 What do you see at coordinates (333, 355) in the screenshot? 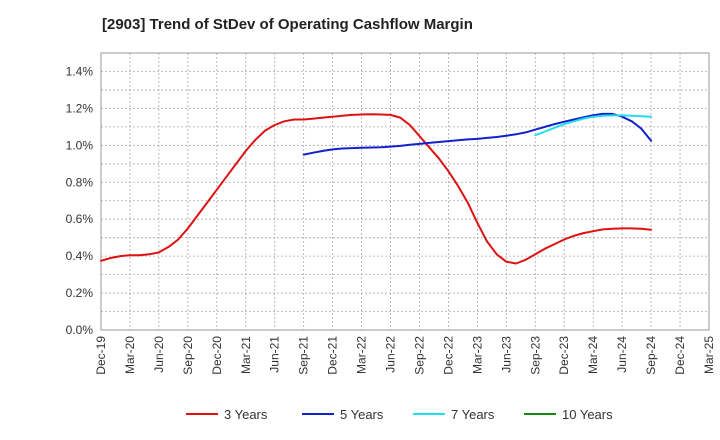
I see `x-tick-label: Dec-21` at bounding box center [333, 355].